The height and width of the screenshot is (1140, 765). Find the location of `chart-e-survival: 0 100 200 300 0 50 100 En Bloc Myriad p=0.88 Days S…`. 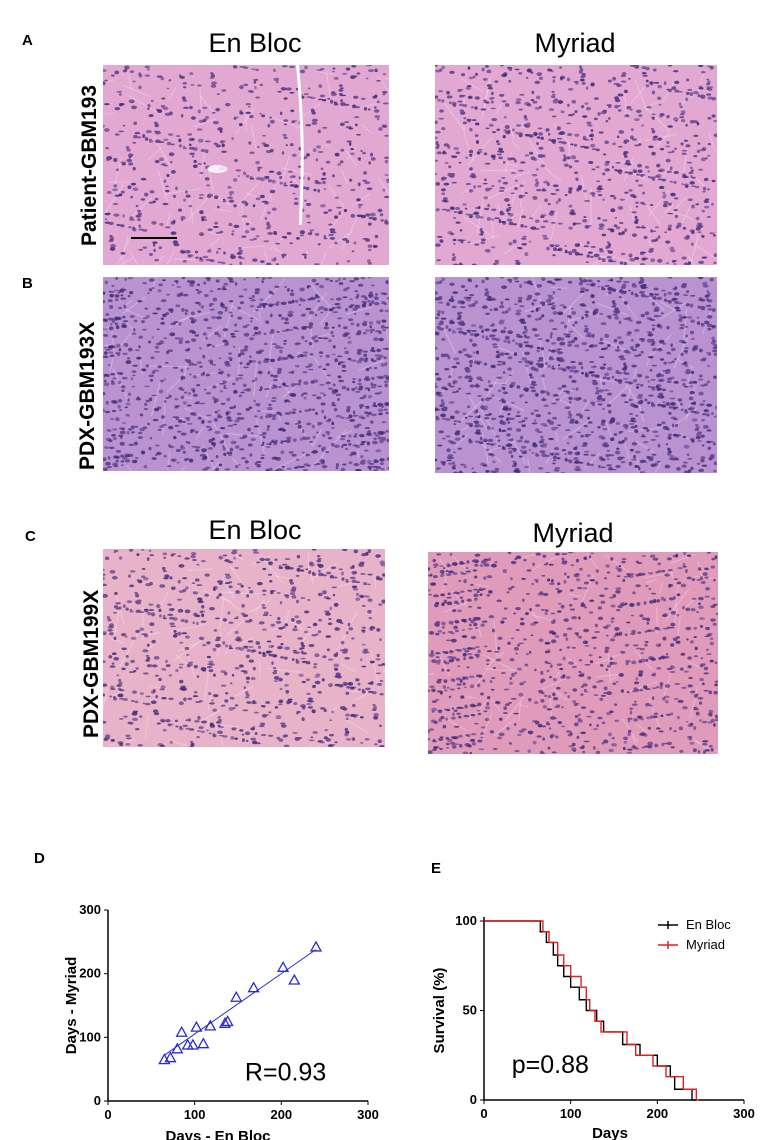

chart-e-survival: 0 100 200 300 0 50 100 En Bloc Myriad p=0.88 Days S… is located at coordinates (590, 1005).